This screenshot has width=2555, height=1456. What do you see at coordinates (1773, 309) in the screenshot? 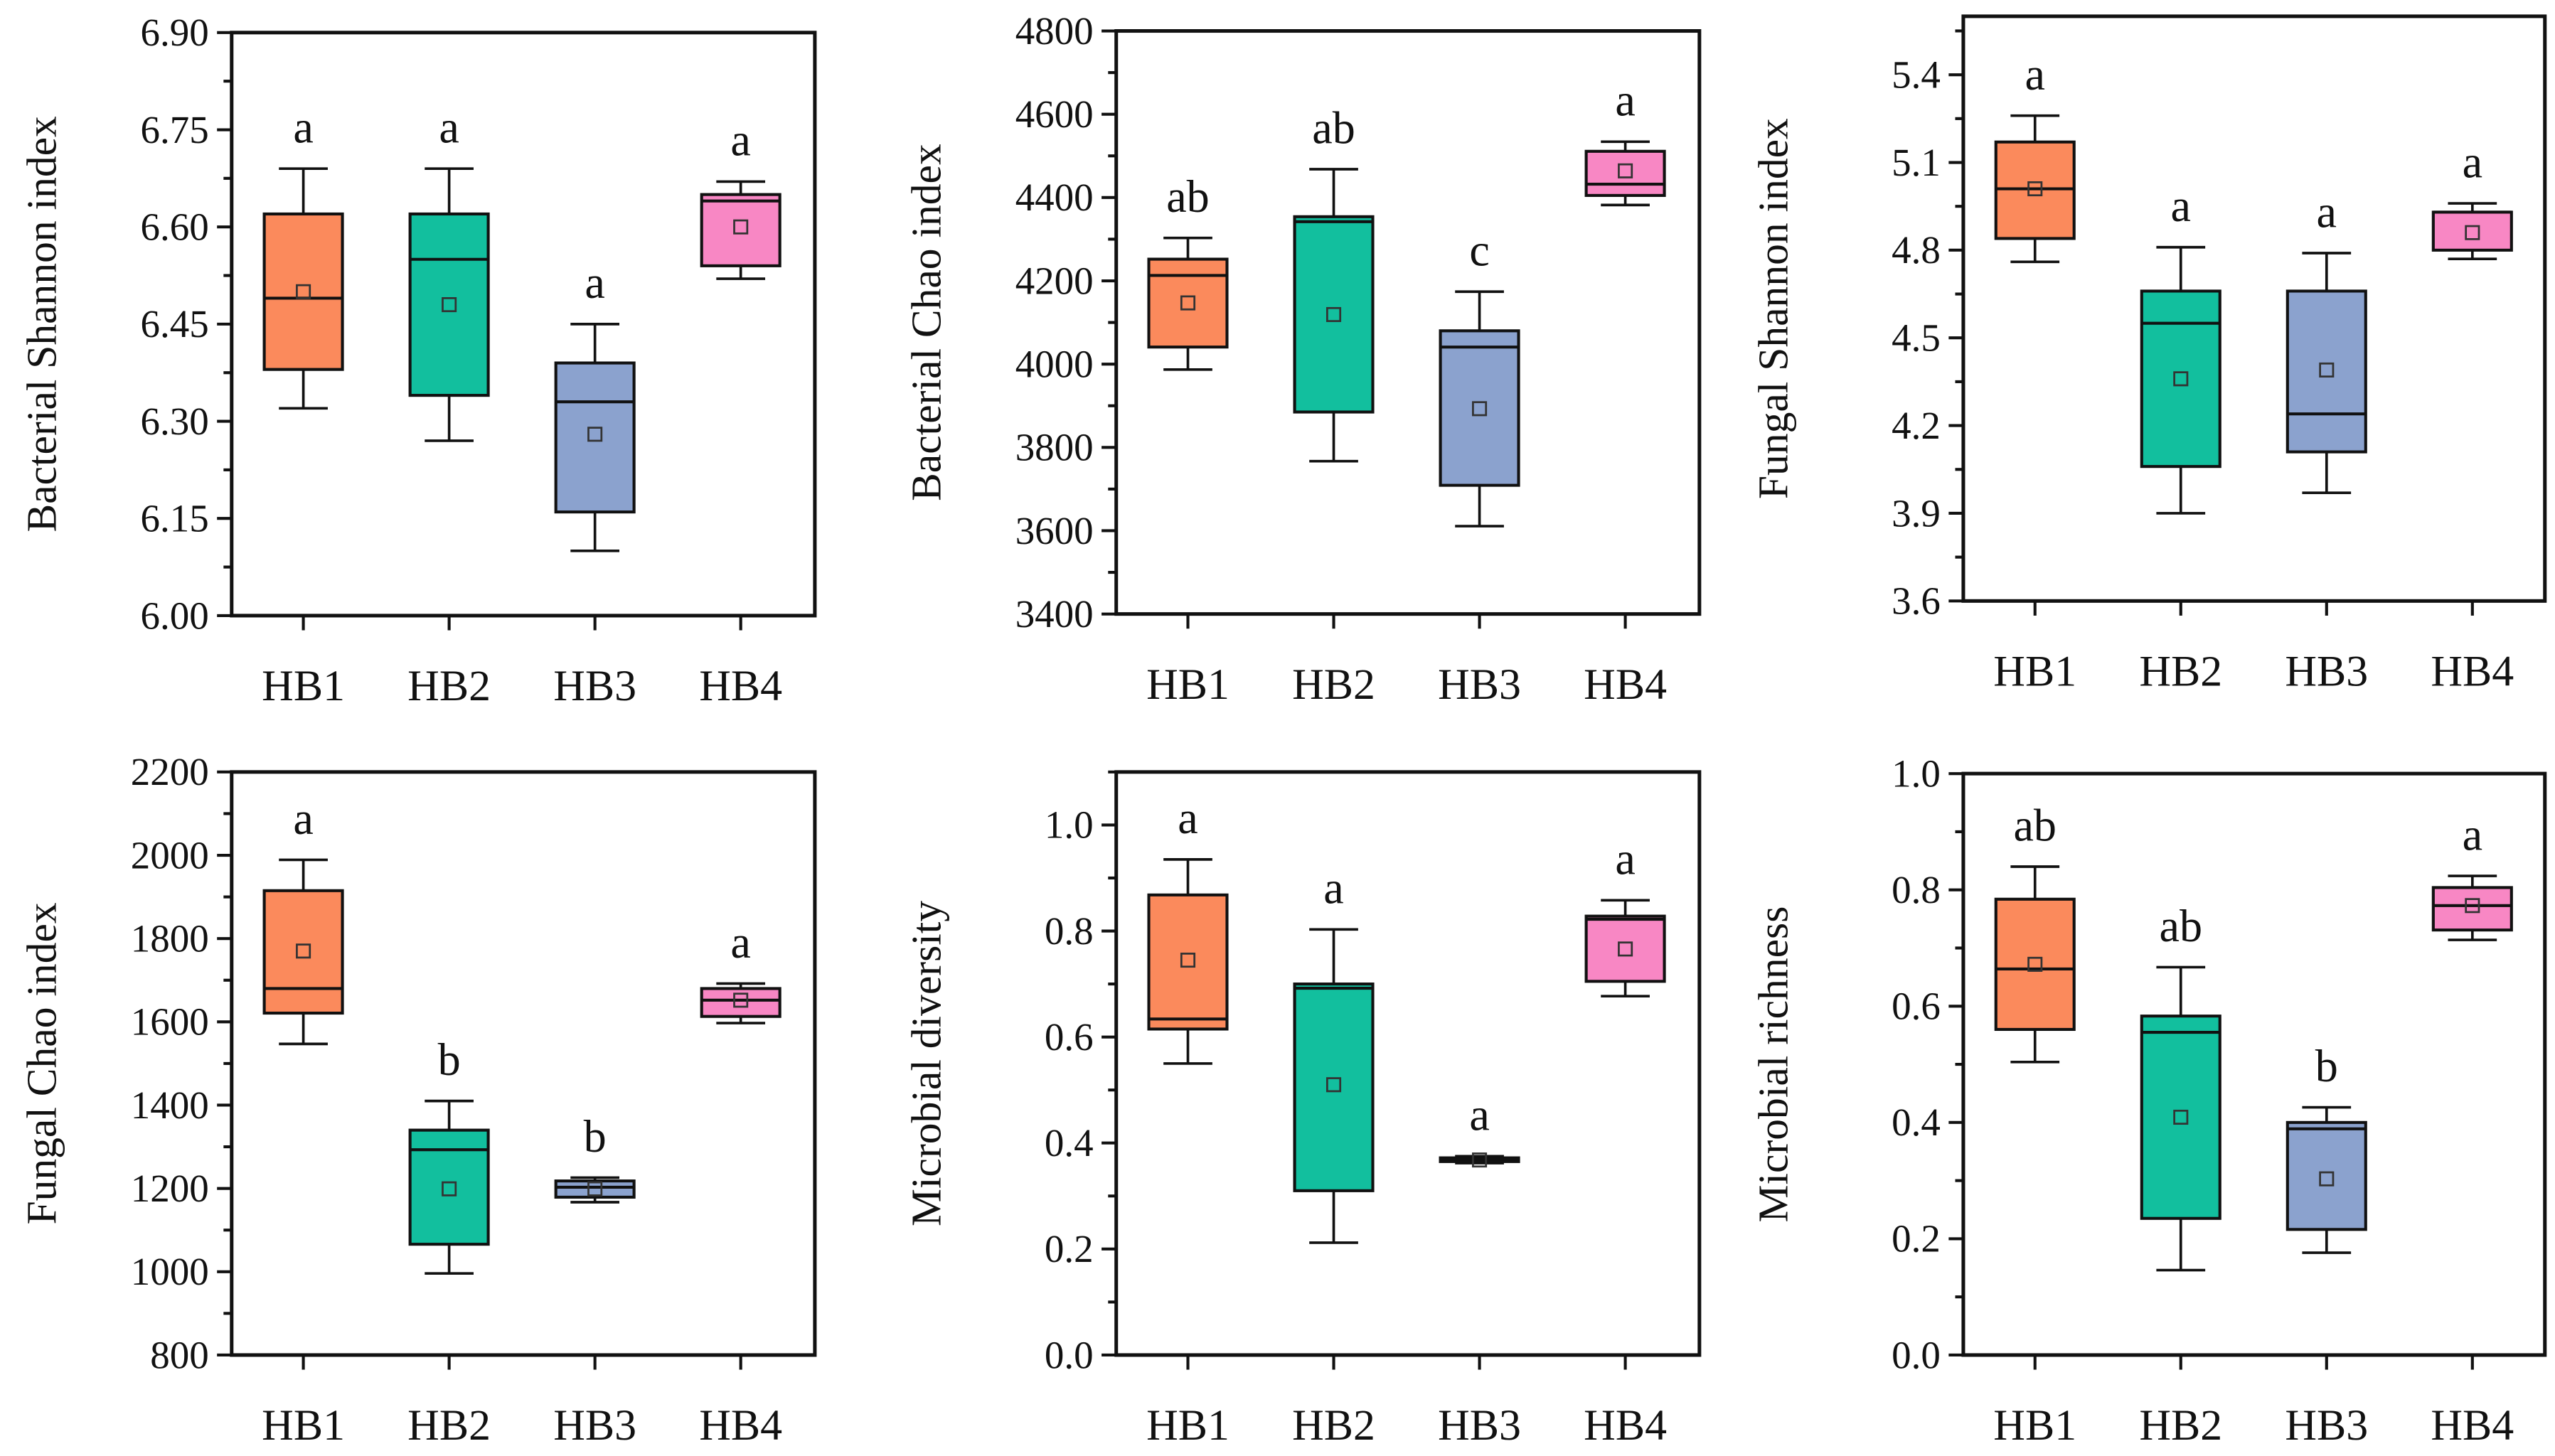
I see `y-axis-title: Fungal Shannon index` at bounding box center [1773, 309].